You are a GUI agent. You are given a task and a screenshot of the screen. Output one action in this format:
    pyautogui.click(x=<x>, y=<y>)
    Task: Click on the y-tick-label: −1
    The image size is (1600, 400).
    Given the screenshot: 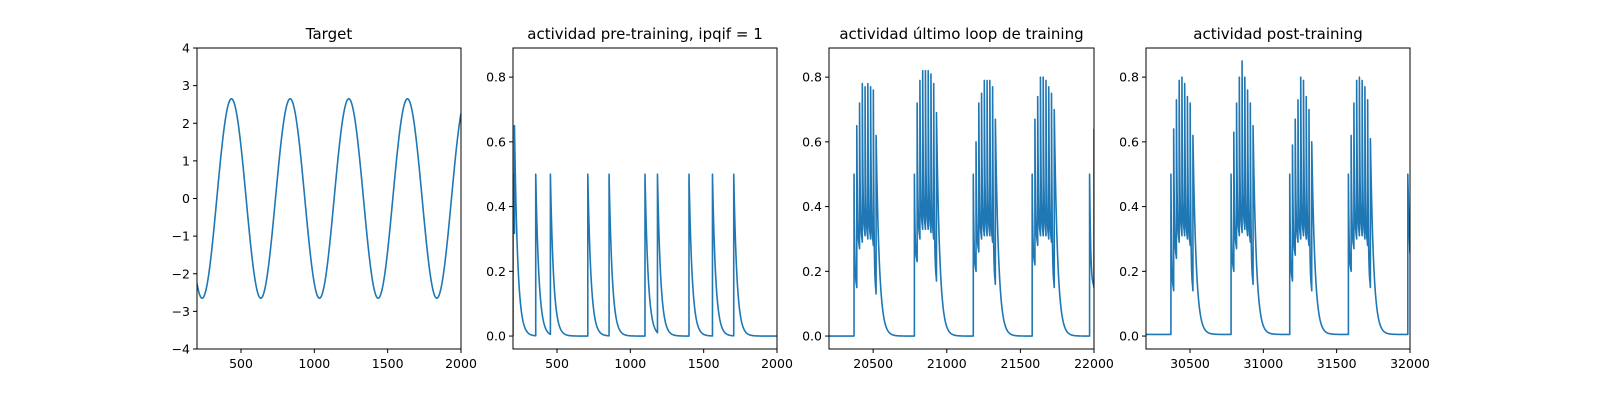 What is the action you would take?
    pyautogui.click(x=181, y=236)
    